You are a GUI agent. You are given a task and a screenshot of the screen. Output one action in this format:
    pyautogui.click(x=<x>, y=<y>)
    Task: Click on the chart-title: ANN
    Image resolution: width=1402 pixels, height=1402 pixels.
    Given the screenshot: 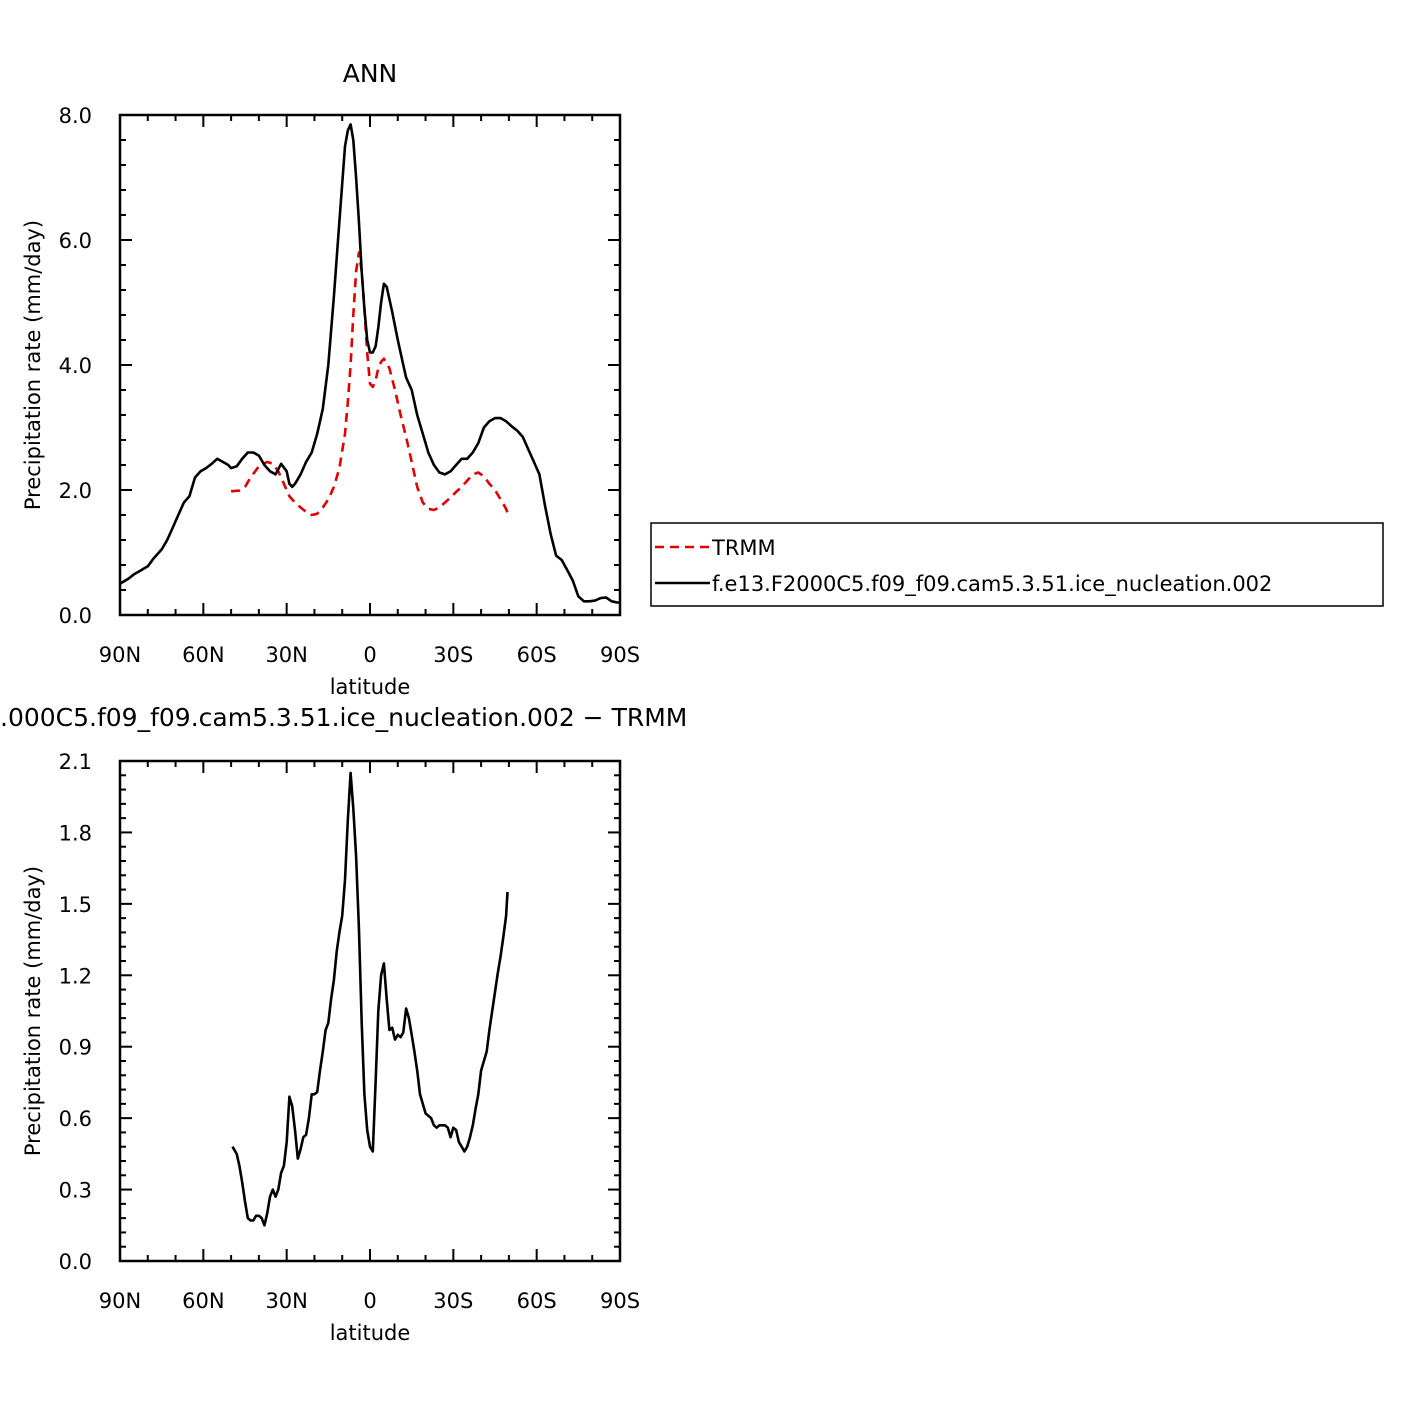 What is the action you would take?
    pyautogui.click(x=370, y=73)
    